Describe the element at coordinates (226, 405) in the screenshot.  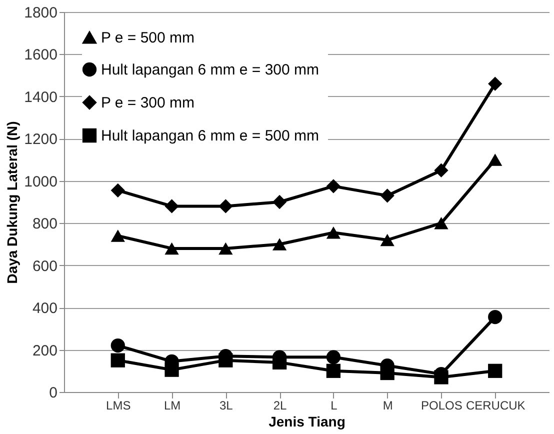
I see `x-tick-label: 3L` at that location.